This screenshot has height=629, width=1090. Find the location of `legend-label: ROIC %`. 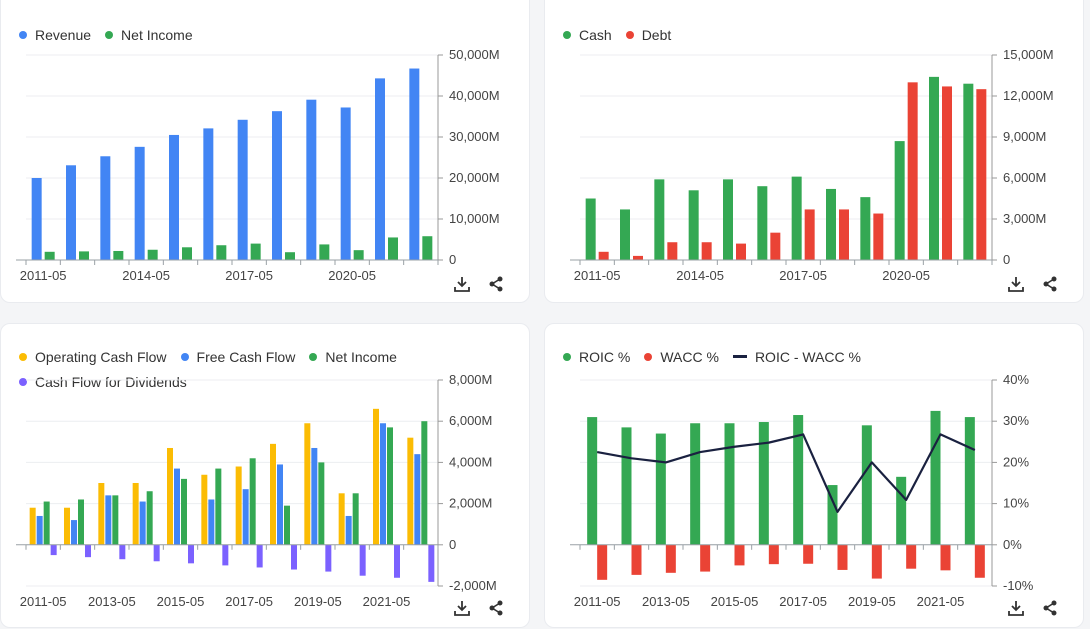

legend-label: ROIC % is located at coordinates (605, 356).